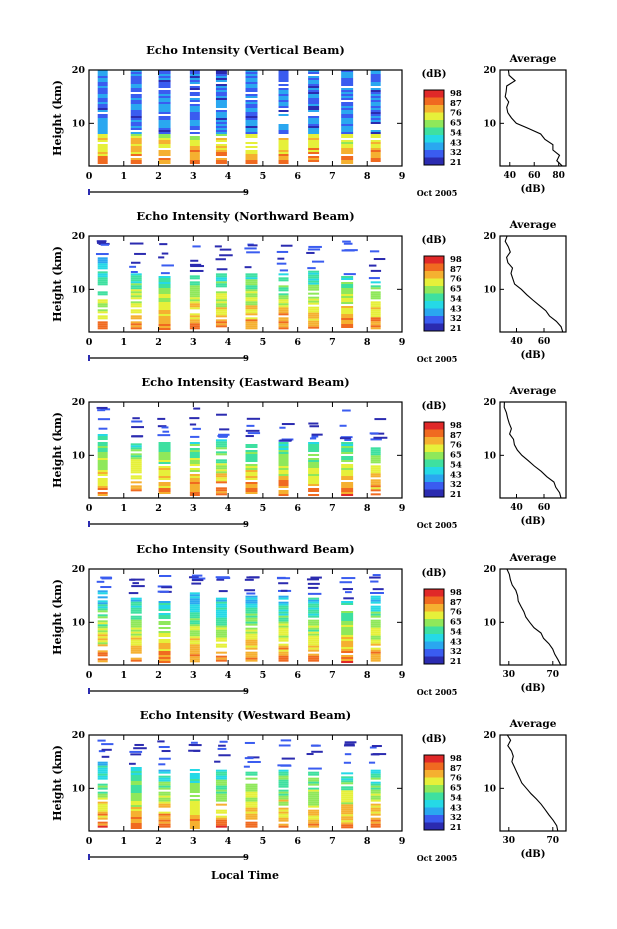  I want to click on colorbar-tick-label: 65, so click(456, 124).